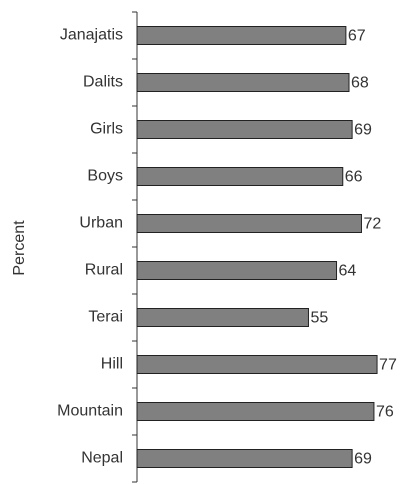 This screenshot has width=405, height=484. I want to click on value-label: 72, so click(372, 224).